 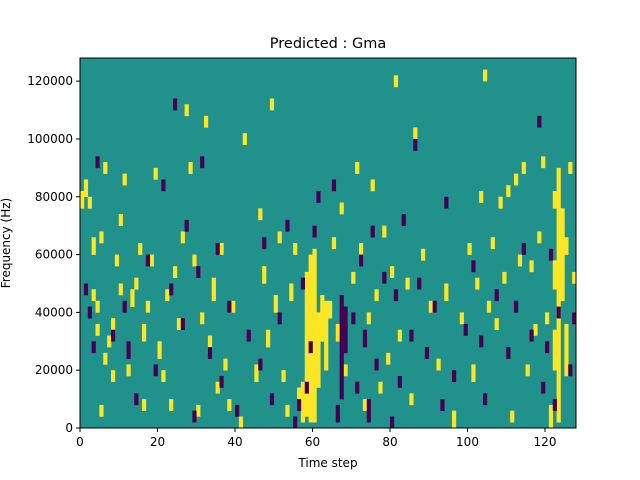 What do you see at coordinates (467, 442) in the screenshot?
I see `x-tick-label: 100` at bounding box center [467, 442].